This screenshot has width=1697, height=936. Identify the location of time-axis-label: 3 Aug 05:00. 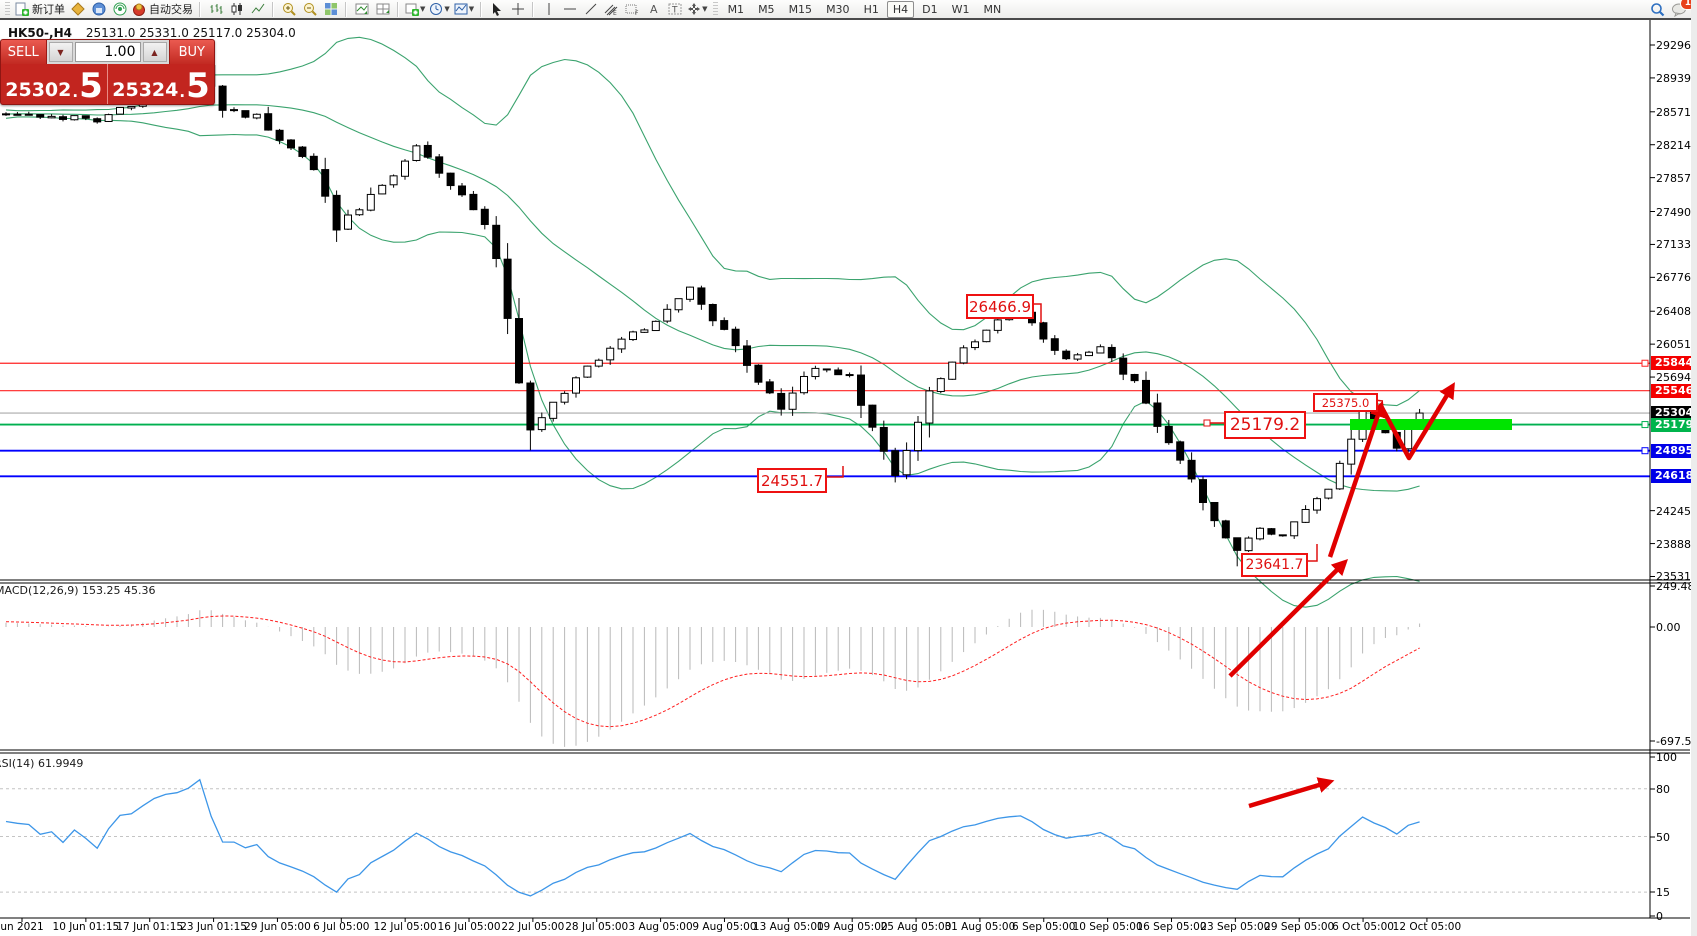
(660, 927).